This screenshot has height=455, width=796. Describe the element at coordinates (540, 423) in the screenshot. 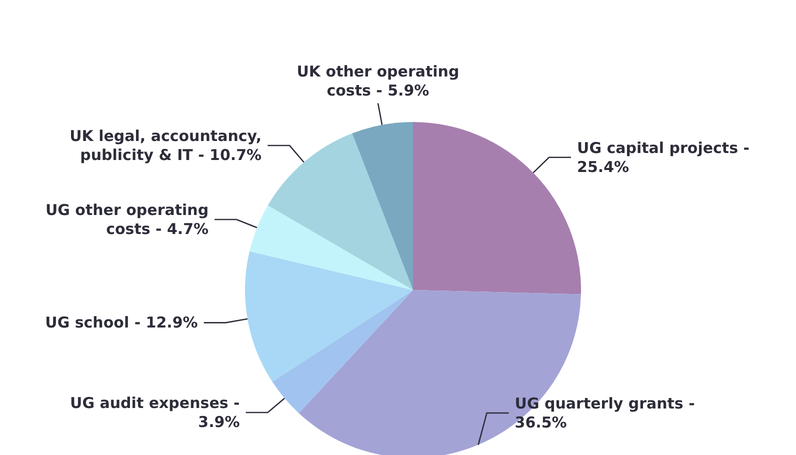

I see `data-label: 36.5%` at that location.